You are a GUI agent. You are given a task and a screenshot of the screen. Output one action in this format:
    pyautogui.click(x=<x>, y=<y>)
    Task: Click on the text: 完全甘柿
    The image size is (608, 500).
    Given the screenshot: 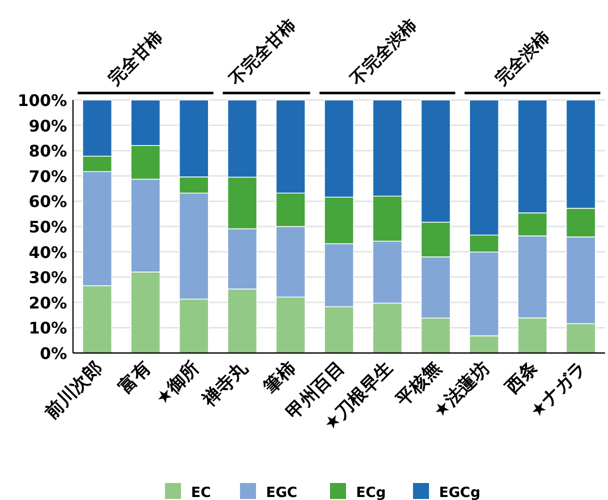 What is the action you would take?
    pyautogui.click(x=136, y=58)
    